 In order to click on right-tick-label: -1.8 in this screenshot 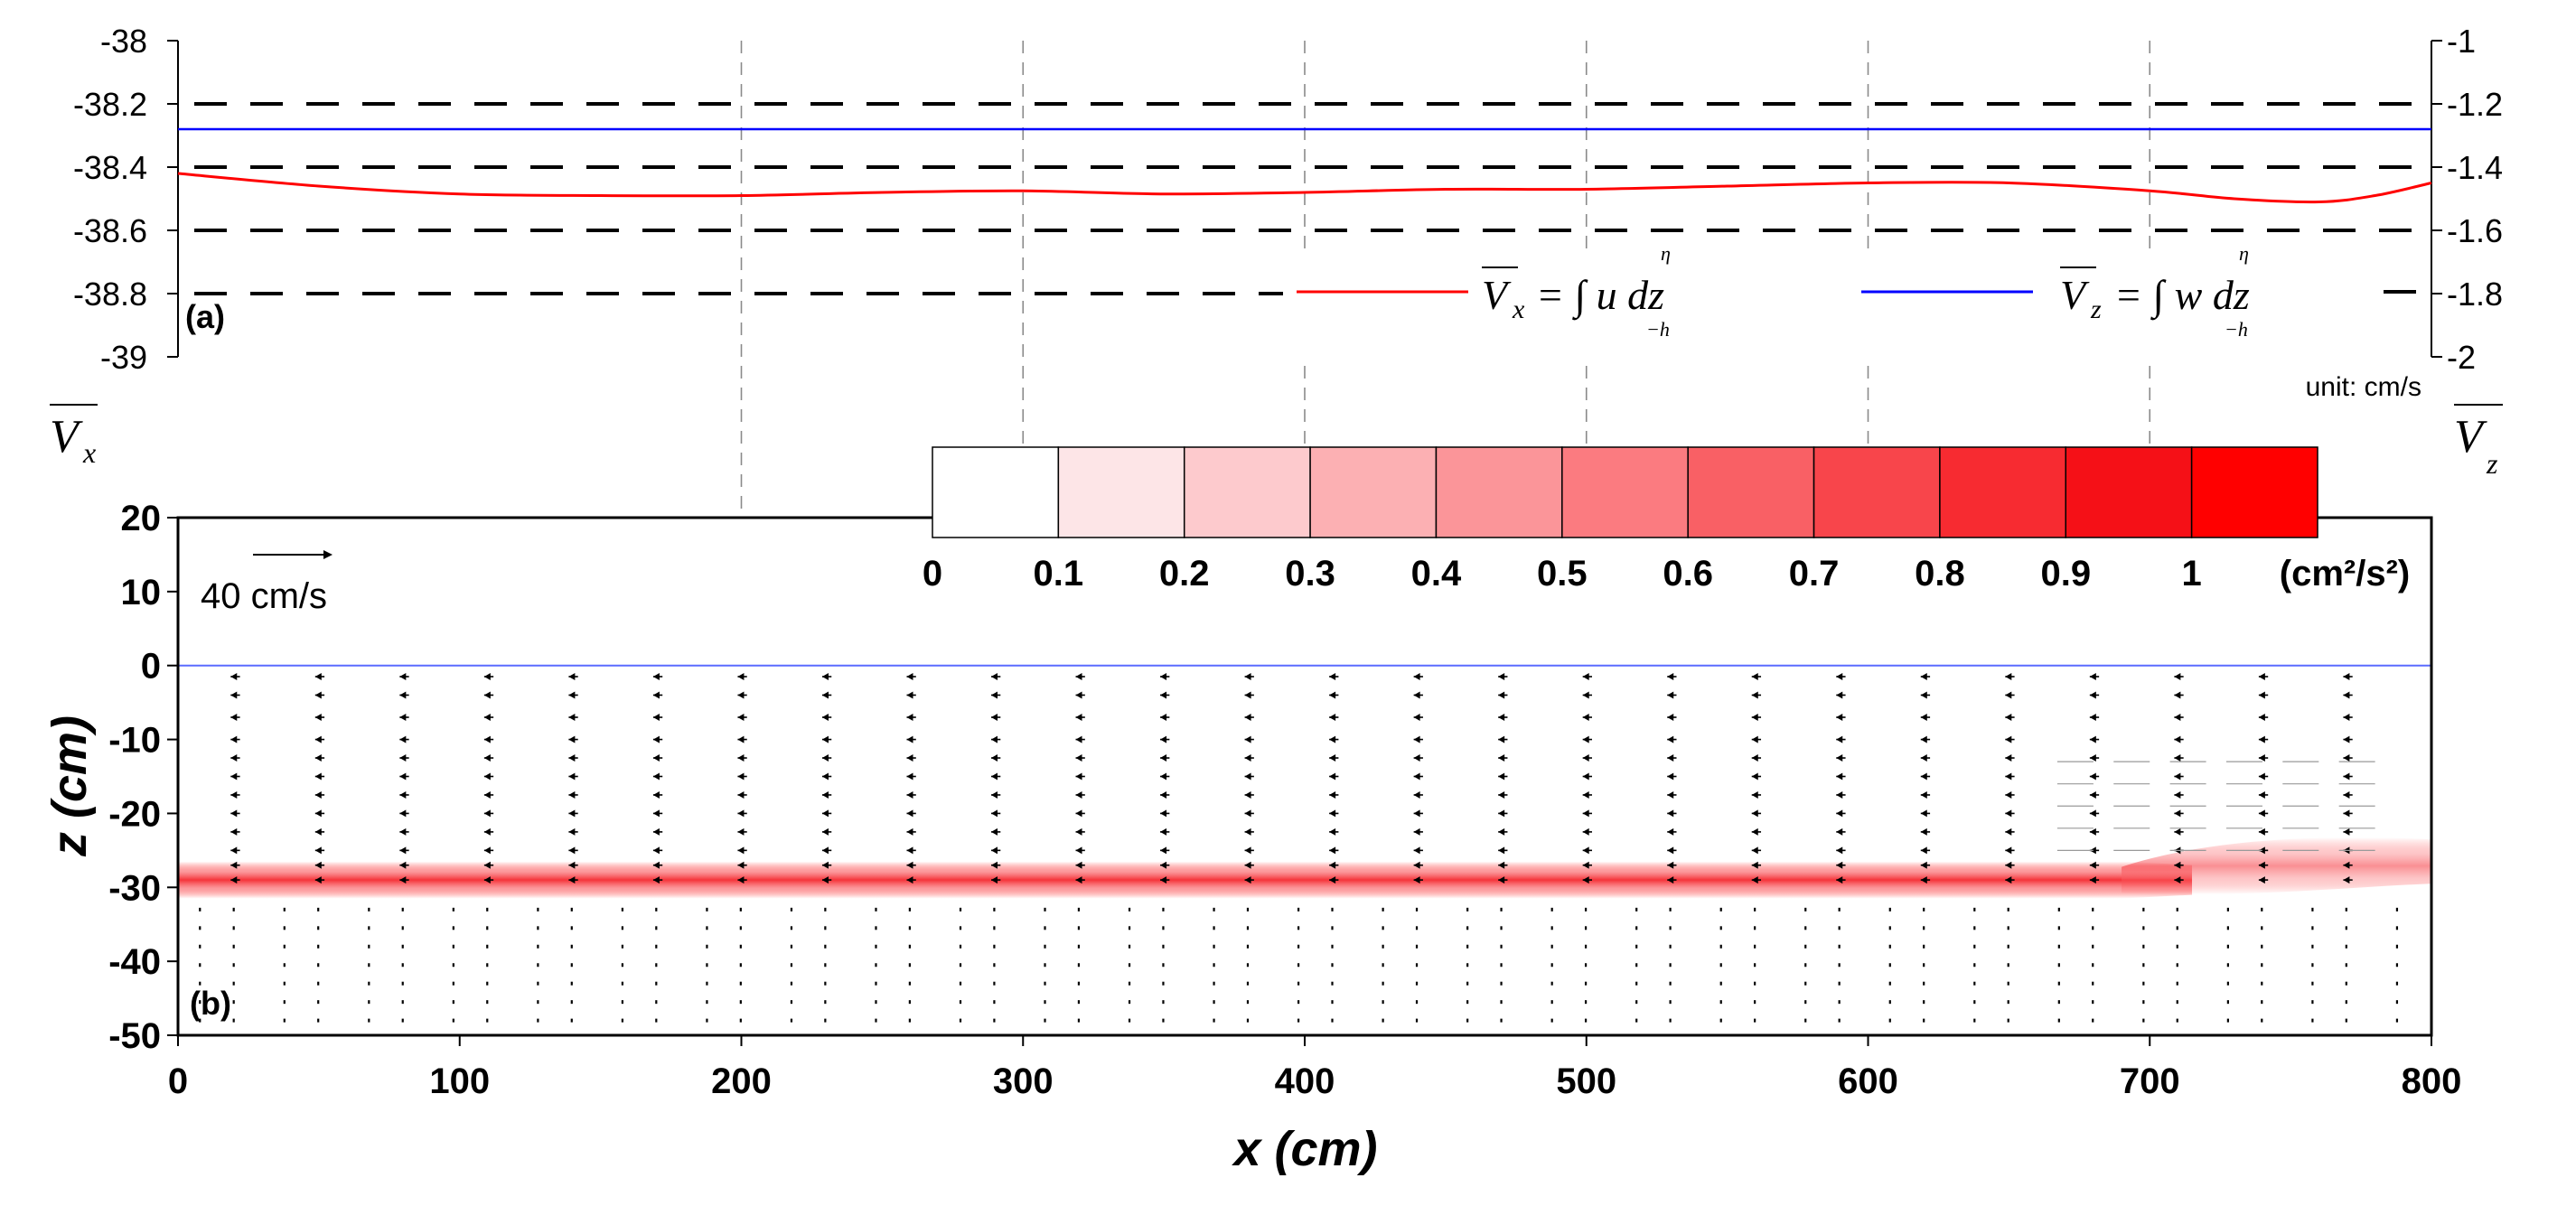, I will do `click(2475, 294)`.